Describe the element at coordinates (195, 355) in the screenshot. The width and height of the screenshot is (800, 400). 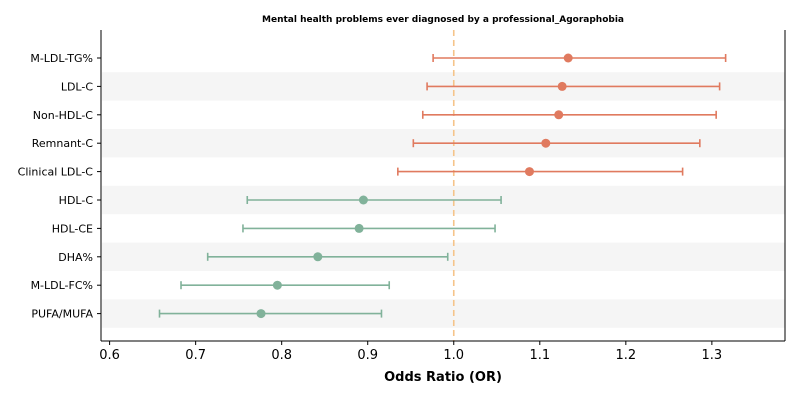
I see `x-tick-label: 0.7` at that location.